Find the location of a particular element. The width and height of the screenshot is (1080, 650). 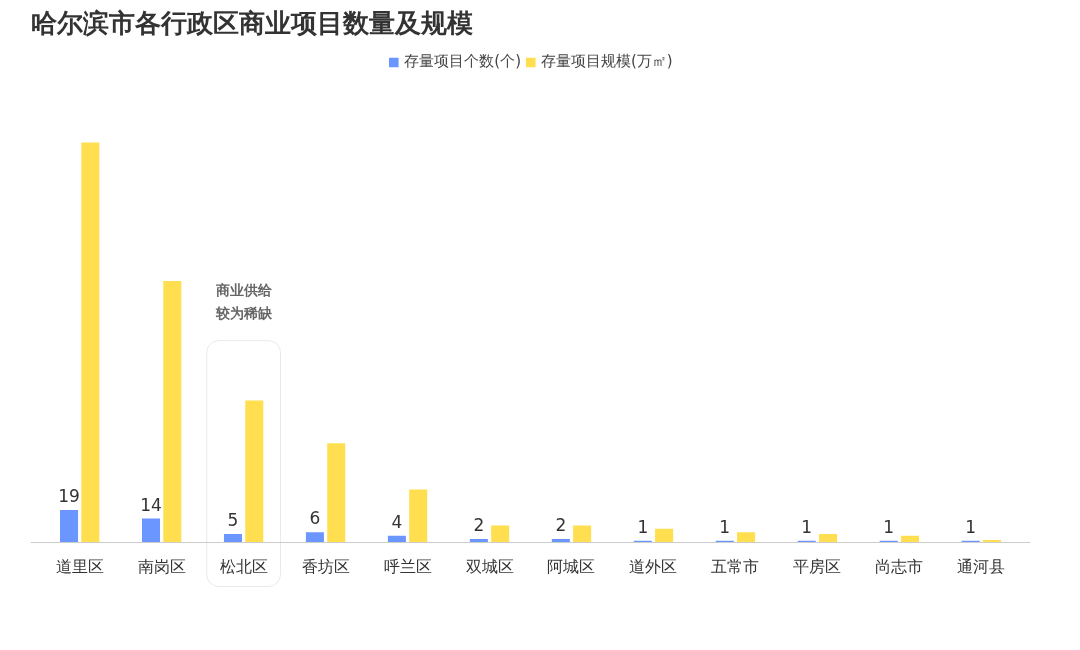

x-tick-label: 尚志市 is located at coordinates (899, 566).